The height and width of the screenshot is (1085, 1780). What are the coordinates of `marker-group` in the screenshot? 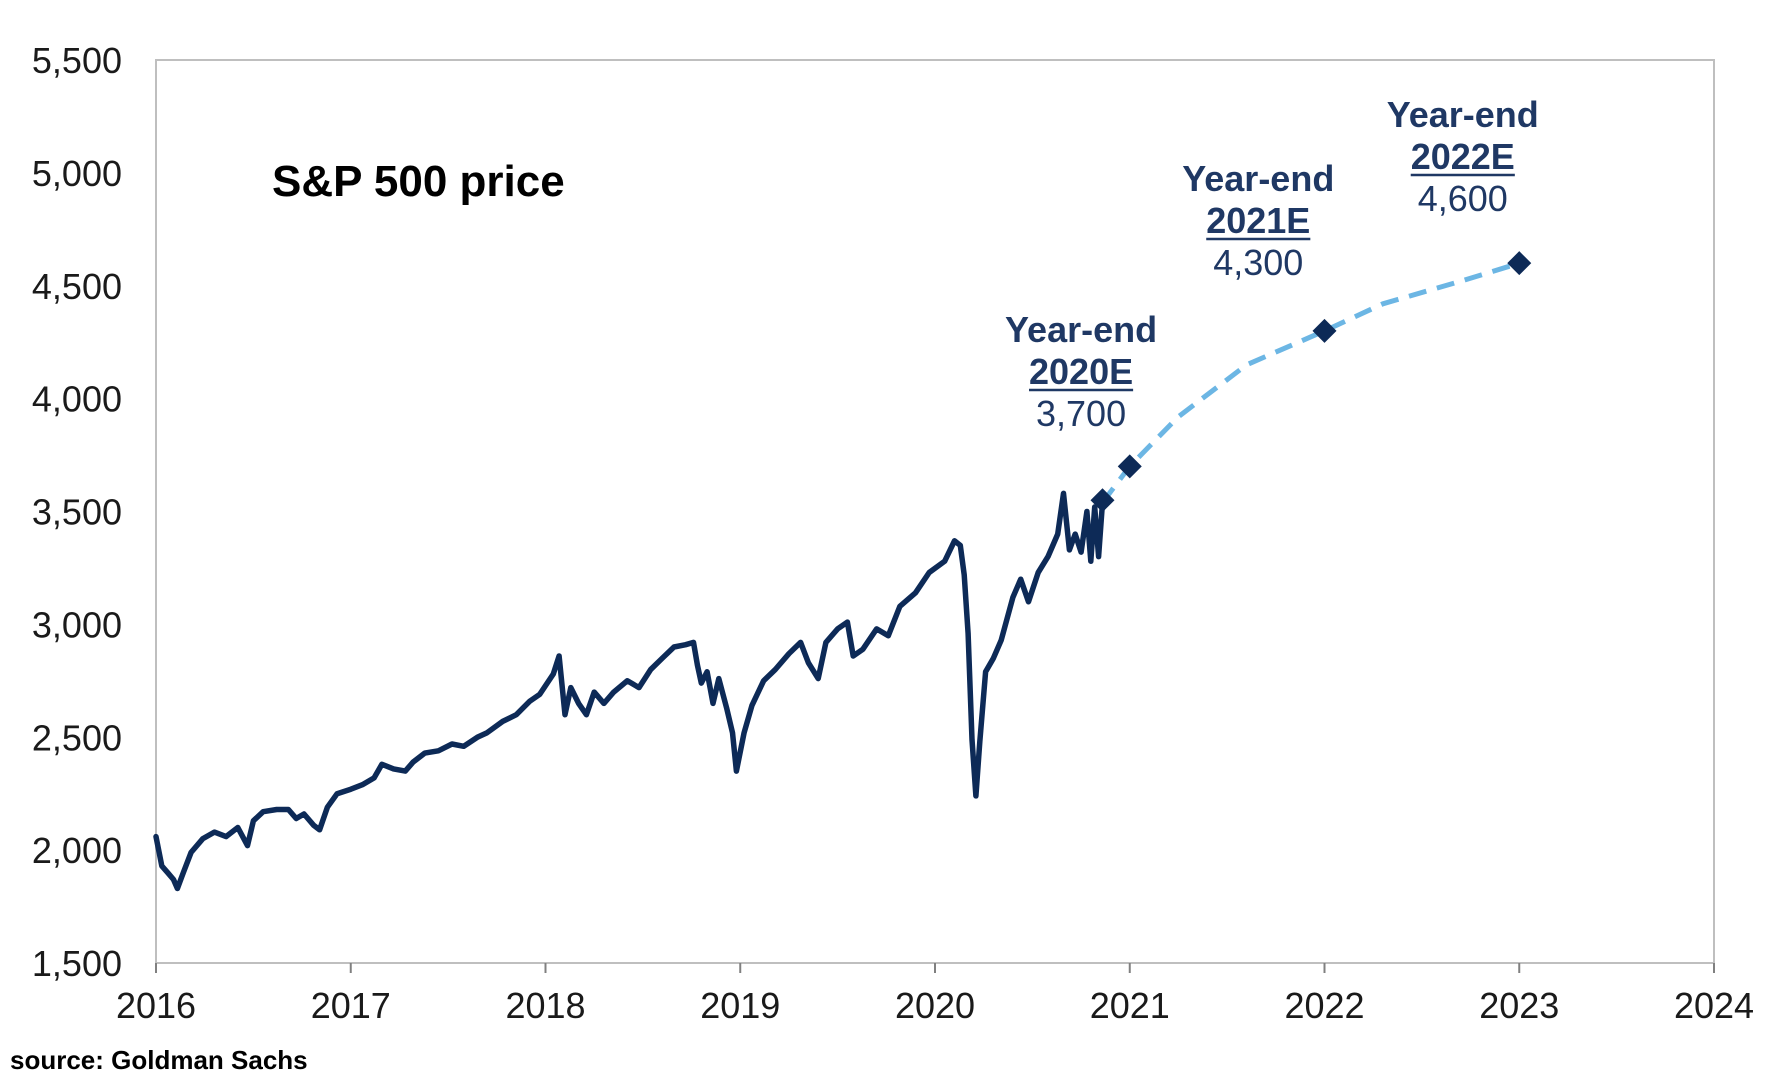 It's located at (1311, 382).